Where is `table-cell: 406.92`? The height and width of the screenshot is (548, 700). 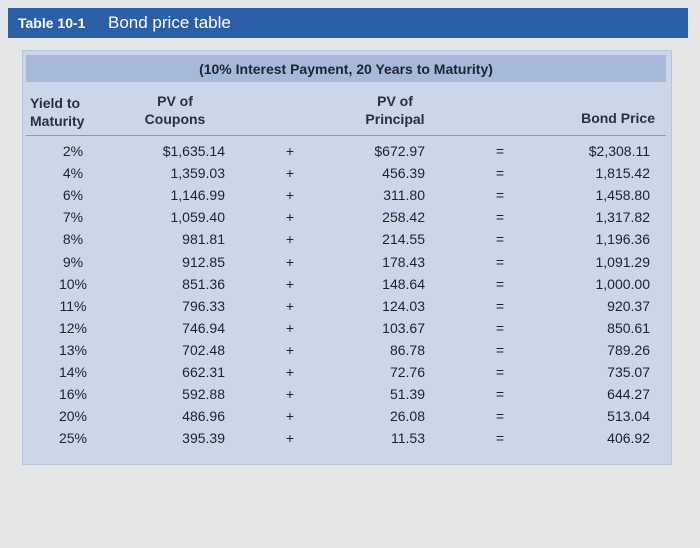
table-cell: 406.92 is located at coordinates (628, 438).